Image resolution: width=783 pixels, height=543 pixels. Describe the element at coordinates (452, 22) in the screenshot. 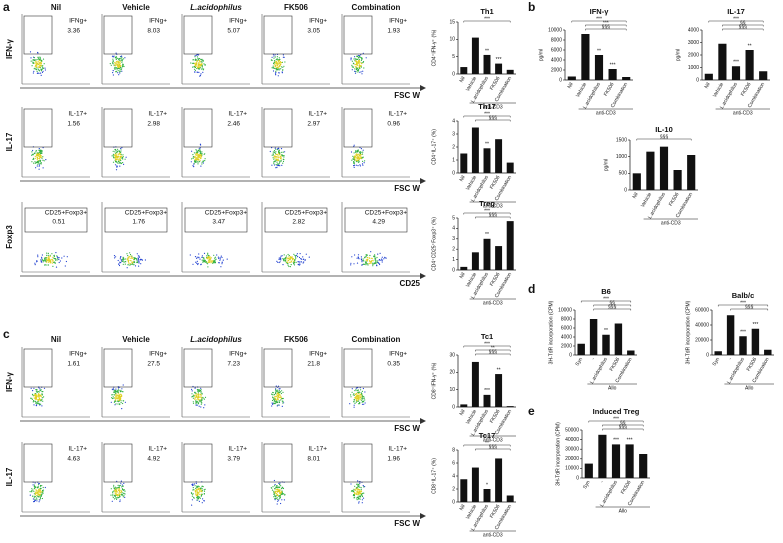

I see `y-tick-label: 15` at that location.